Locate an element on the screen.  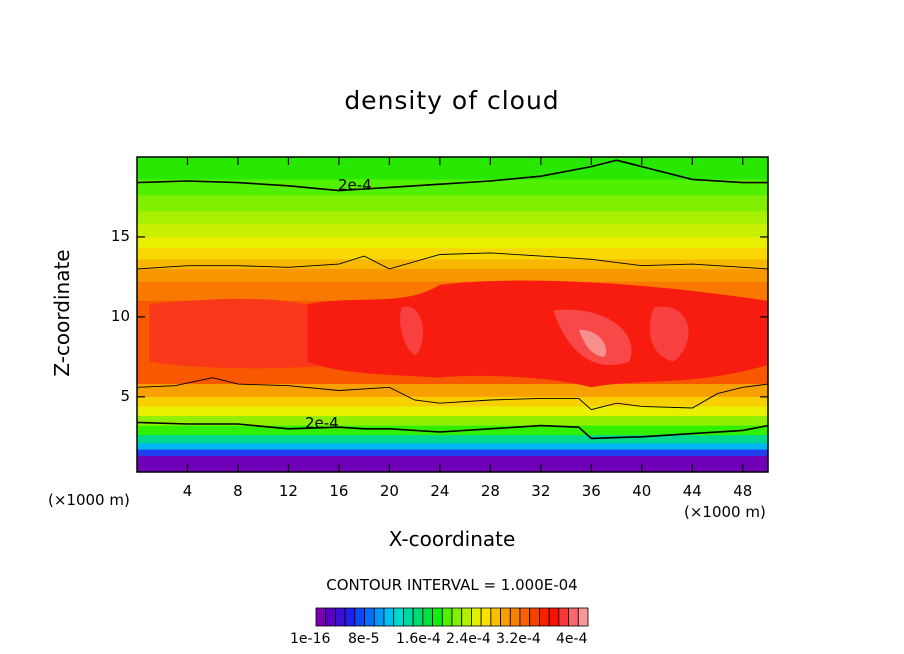
x-tick-label: 4 is located at coordinates (187, 491).